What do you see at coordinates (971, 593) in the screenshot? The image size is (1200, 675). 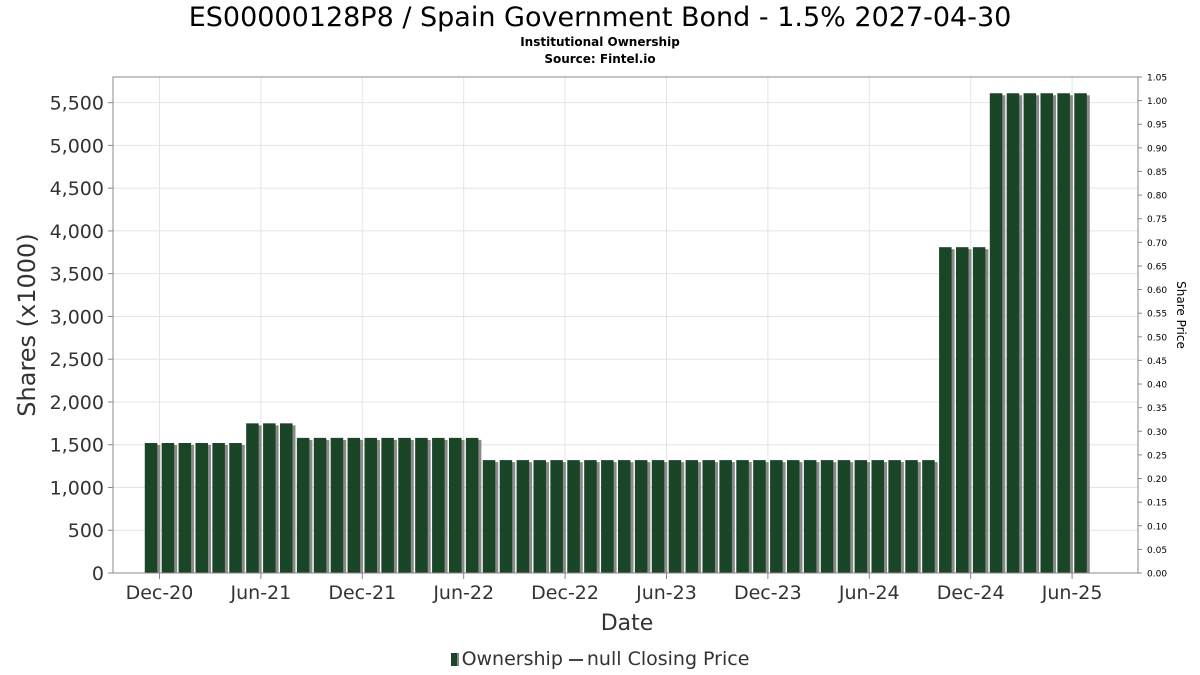 I see `x-tick-label: Dec-24` at bounding box center [971, 593].